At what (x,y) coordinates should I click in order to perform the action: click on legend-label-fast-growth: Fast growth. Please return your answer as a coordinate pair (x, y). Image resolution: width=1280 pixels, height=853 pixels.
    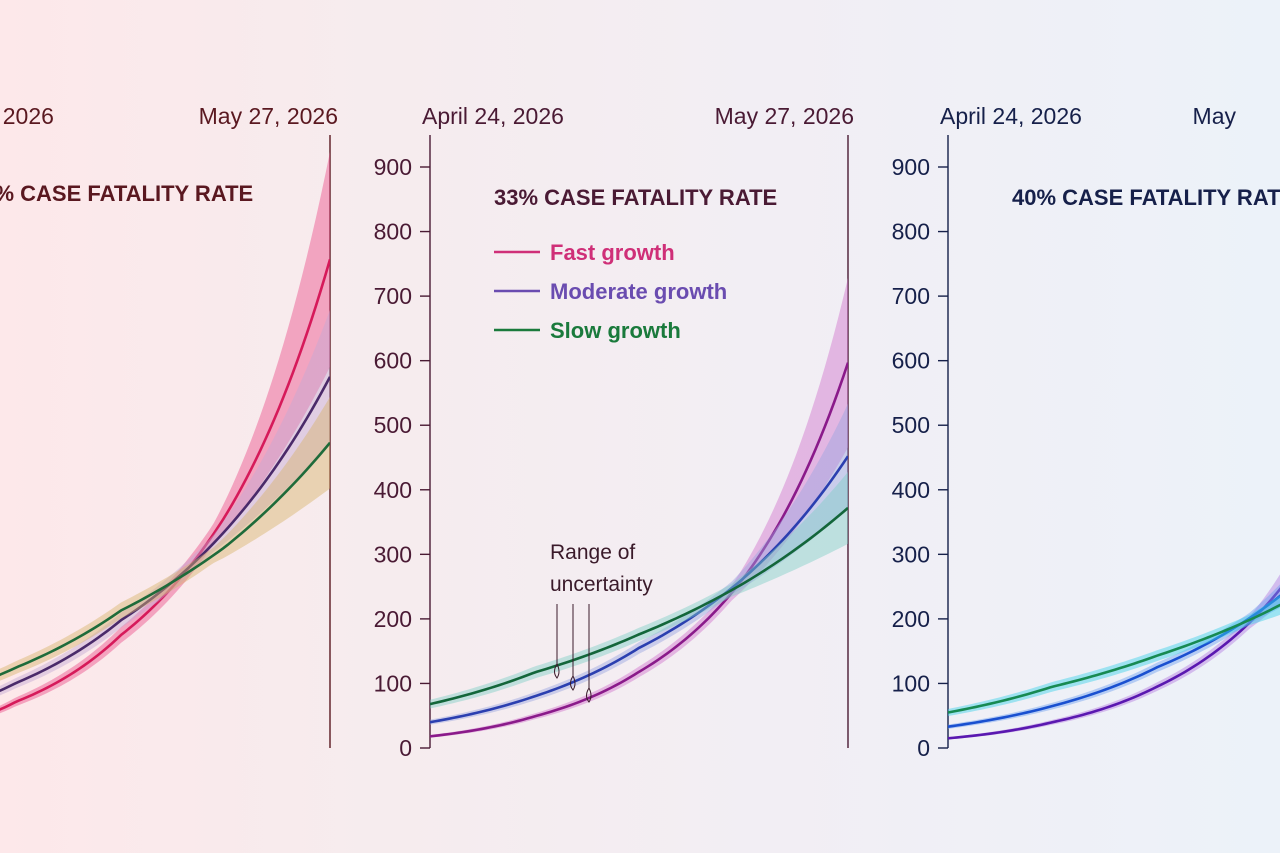
    Looking at the image, I should click on (612, 252).